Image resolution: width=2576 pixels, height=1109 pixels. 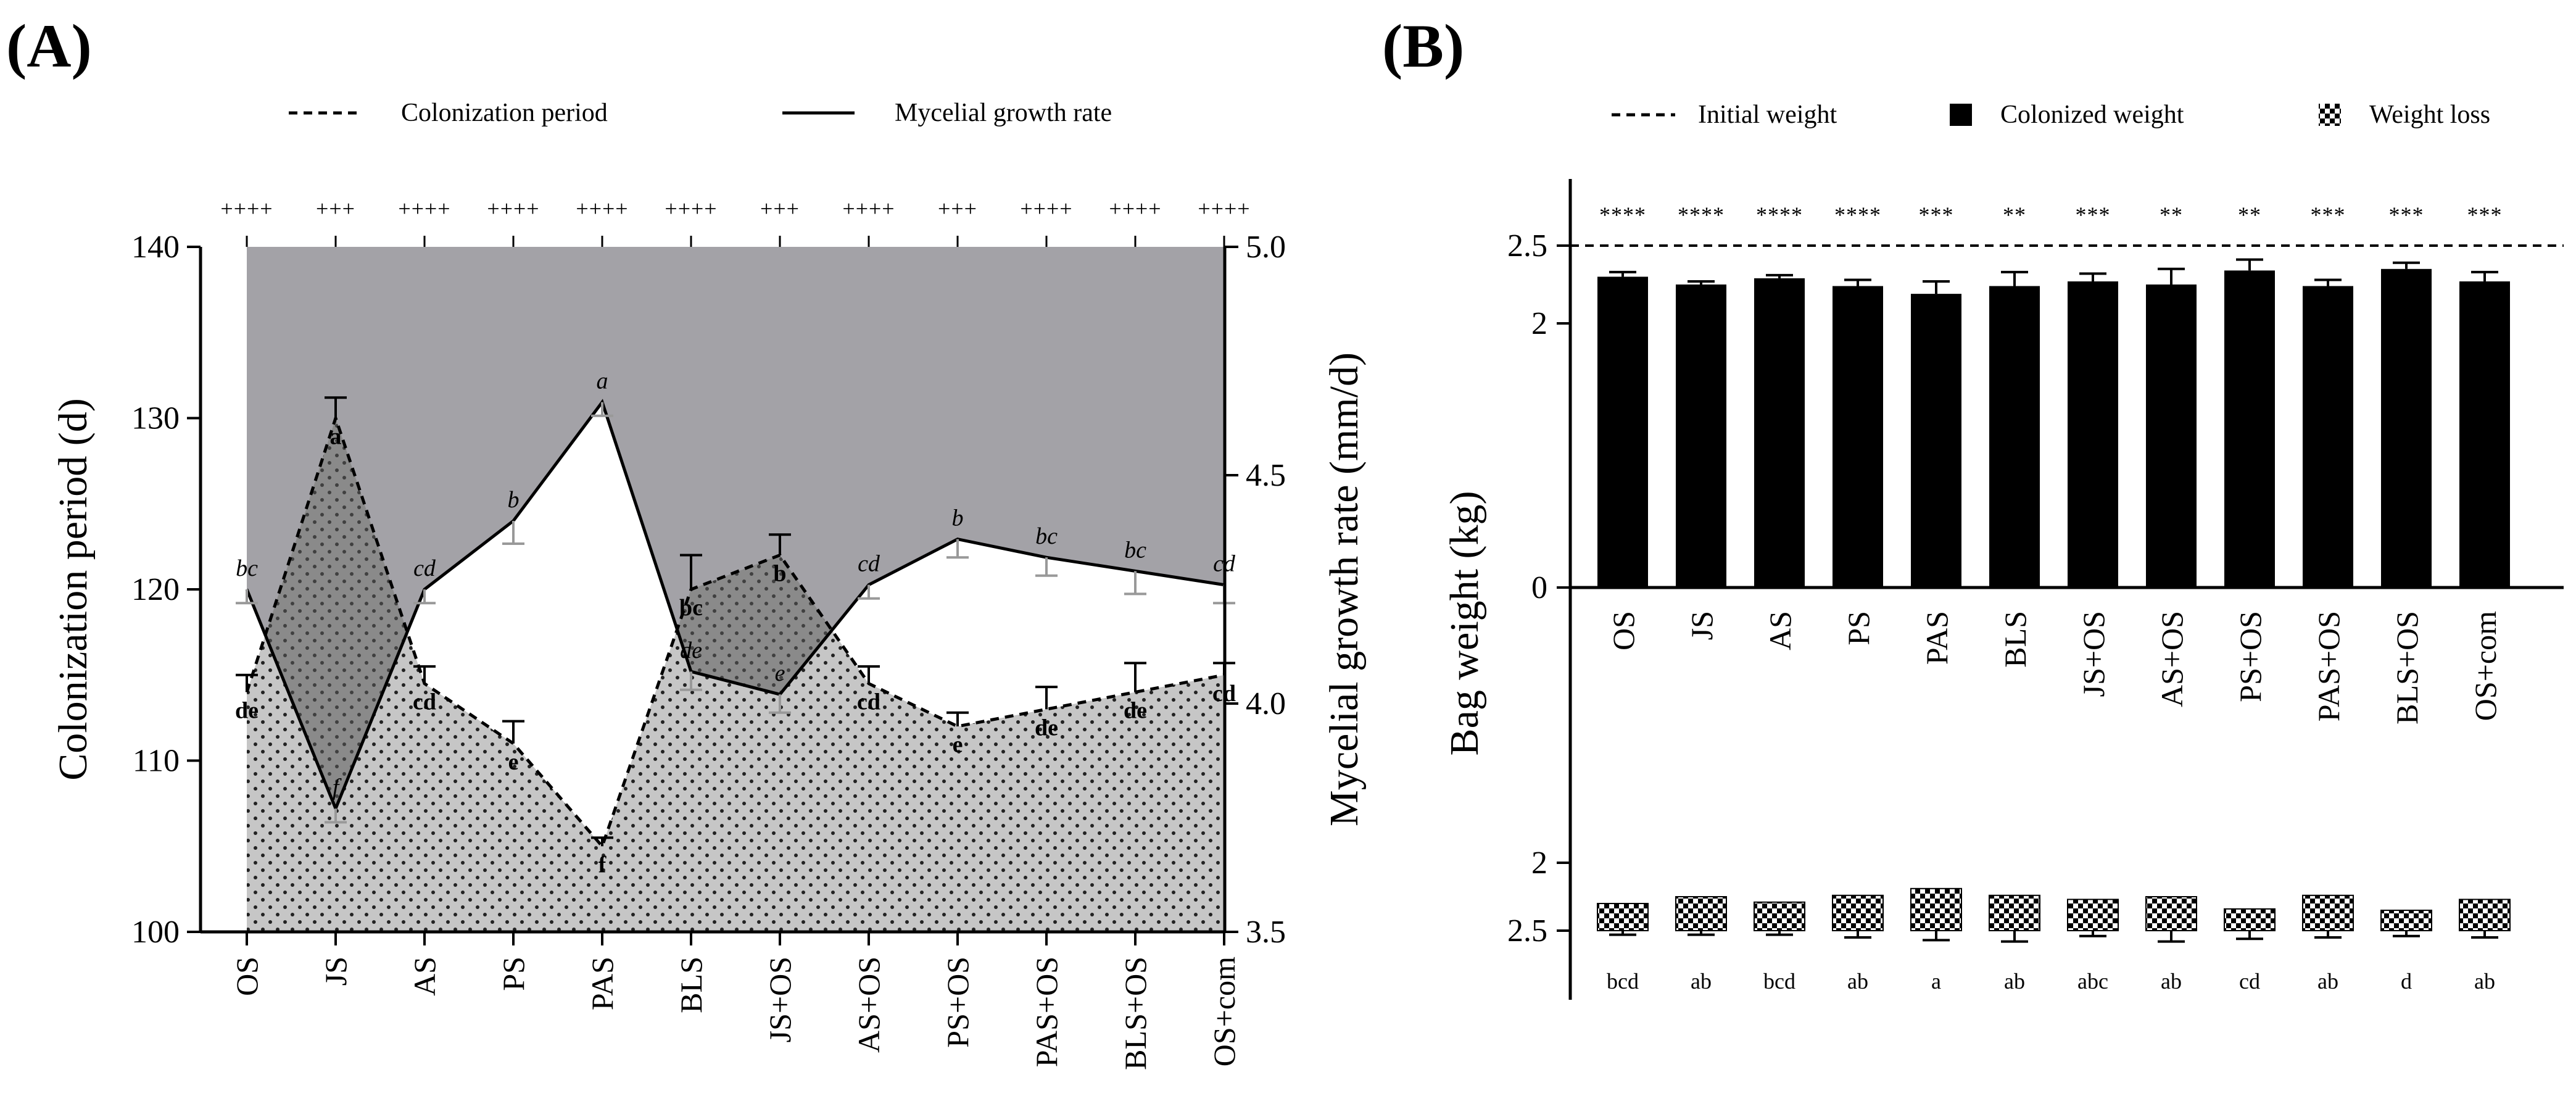 I want to click on panel-b-ticks: 0 2 2.5 2 2.5, so click(x=1538, y=589).